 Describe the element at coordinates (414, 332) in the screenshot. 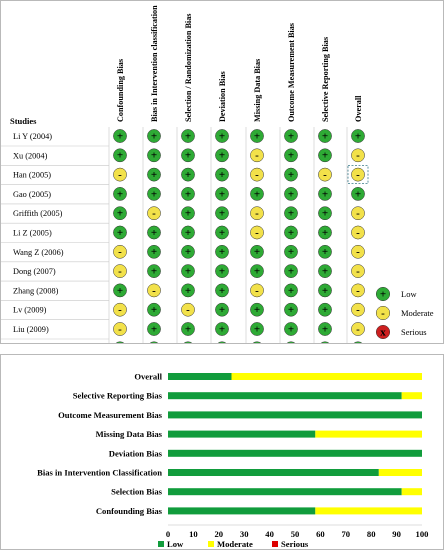

I see `legend-label: Serious` at that location.